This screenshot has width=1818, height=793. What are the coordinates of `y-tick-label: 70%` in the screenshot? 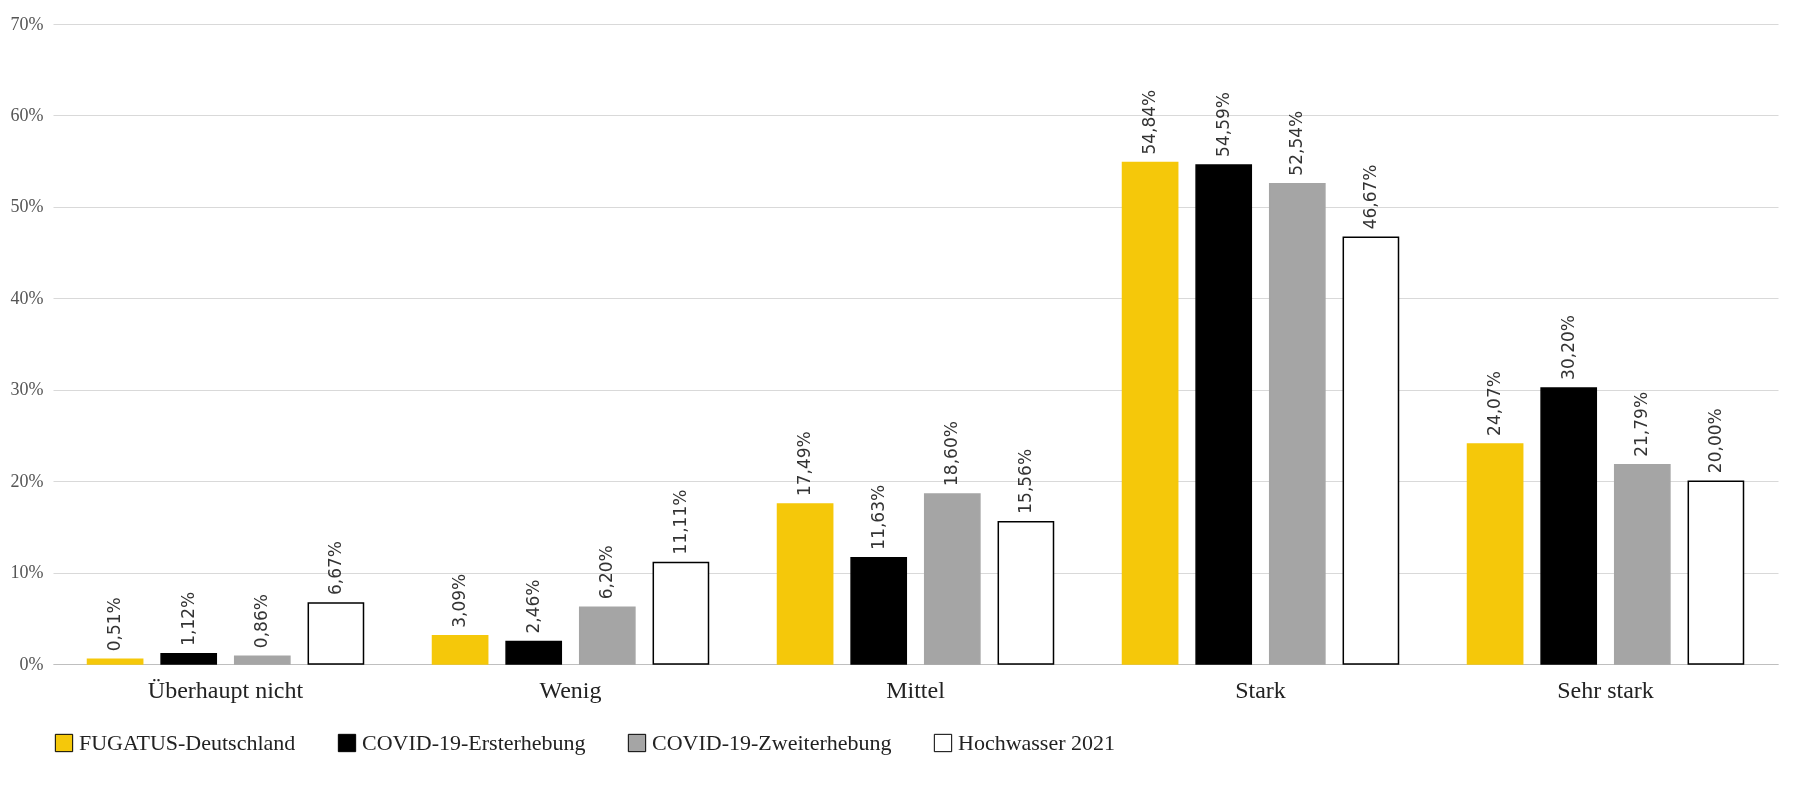 It's located at (27, 23).